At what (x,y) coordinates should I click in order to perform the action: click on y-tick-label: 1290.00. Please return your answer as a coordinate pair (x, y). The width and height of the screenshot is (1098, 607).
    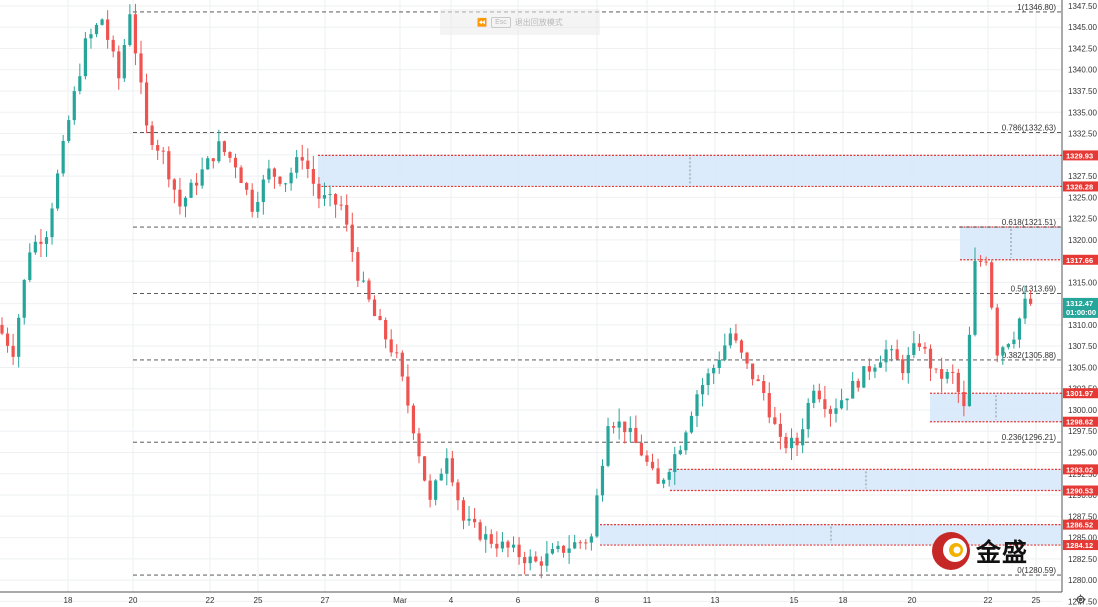
    Looking at the image, I should click on (1082, 495).